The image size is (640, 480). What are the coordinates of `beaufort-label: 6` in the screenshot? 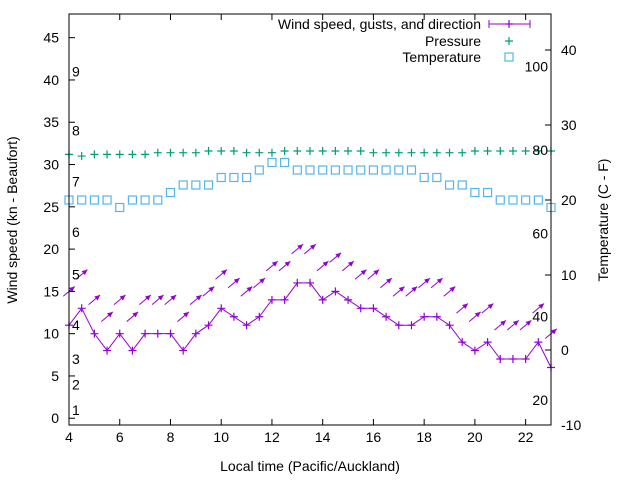 It's located at (76, 232).